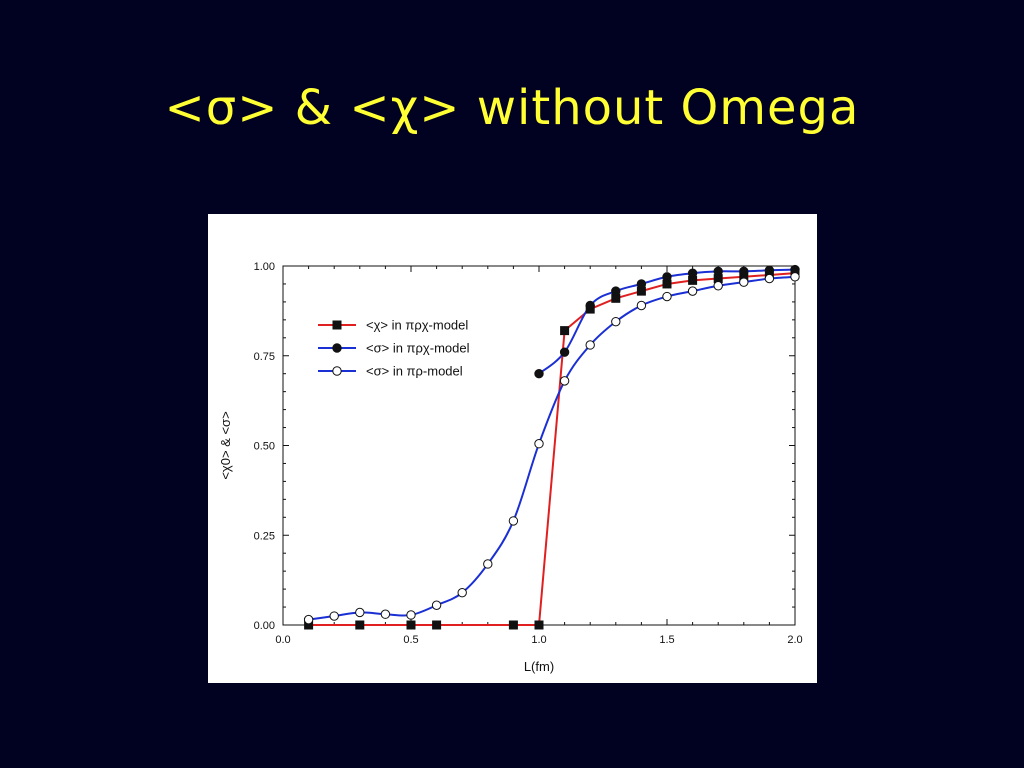  Describe the element at coordinates (794, 640) in the screenshot. I see `x-tick-label: 2.0` at that location.